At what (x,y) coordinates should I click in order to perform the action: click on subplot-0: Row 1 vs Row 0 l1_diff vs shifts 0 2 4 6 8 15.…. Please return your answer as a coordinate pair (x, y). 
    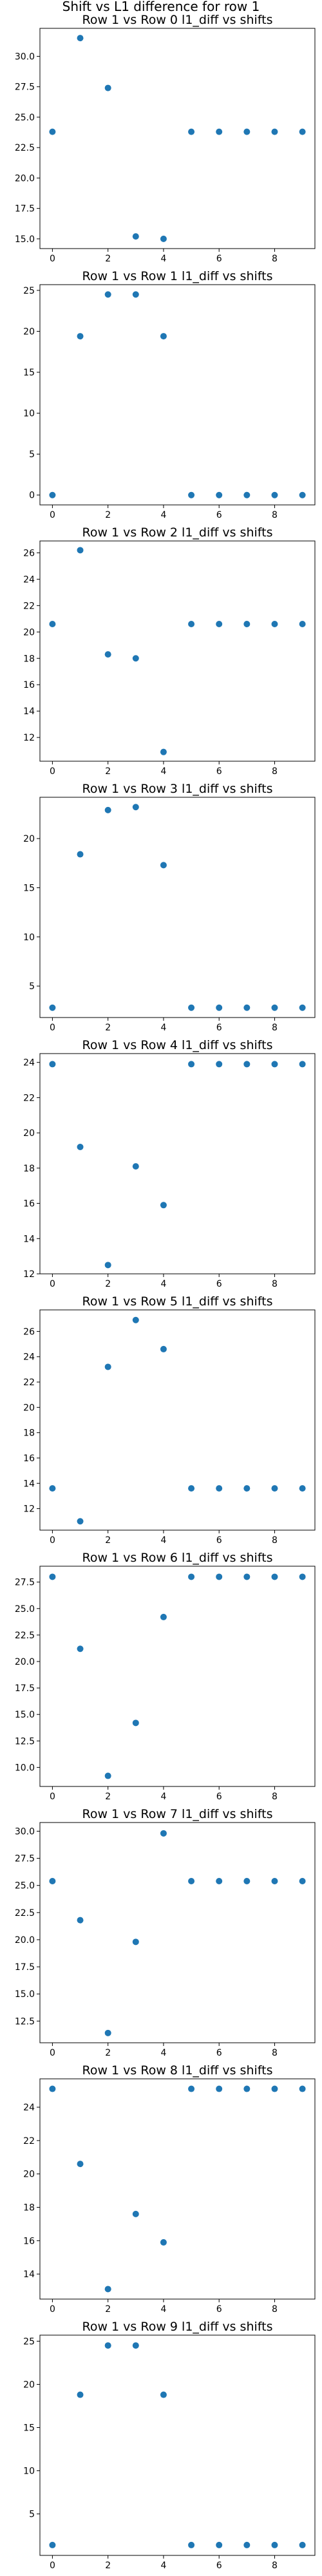
    Looking at the image, I should click on (166, 139).